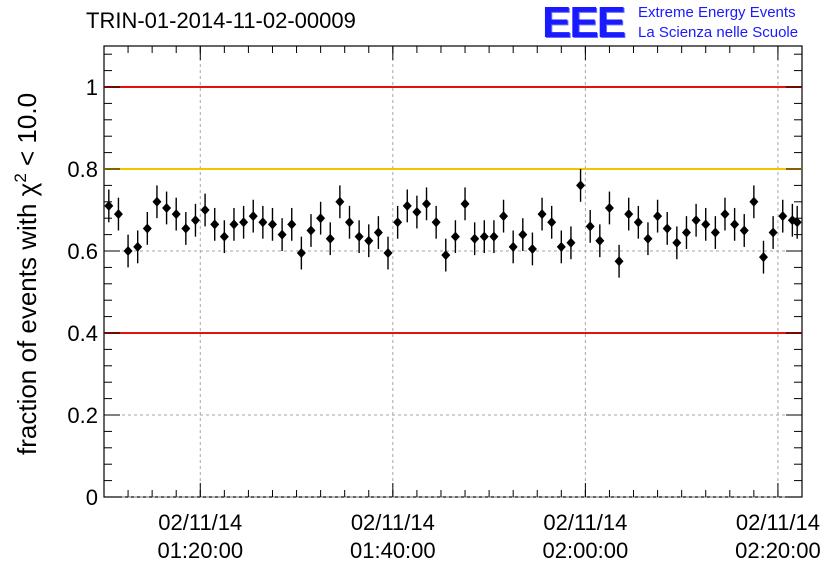  Describe the element at coordinates (586, 550) in the screenshot. I see `x-tick-time-label: 02:00:00` at that location.